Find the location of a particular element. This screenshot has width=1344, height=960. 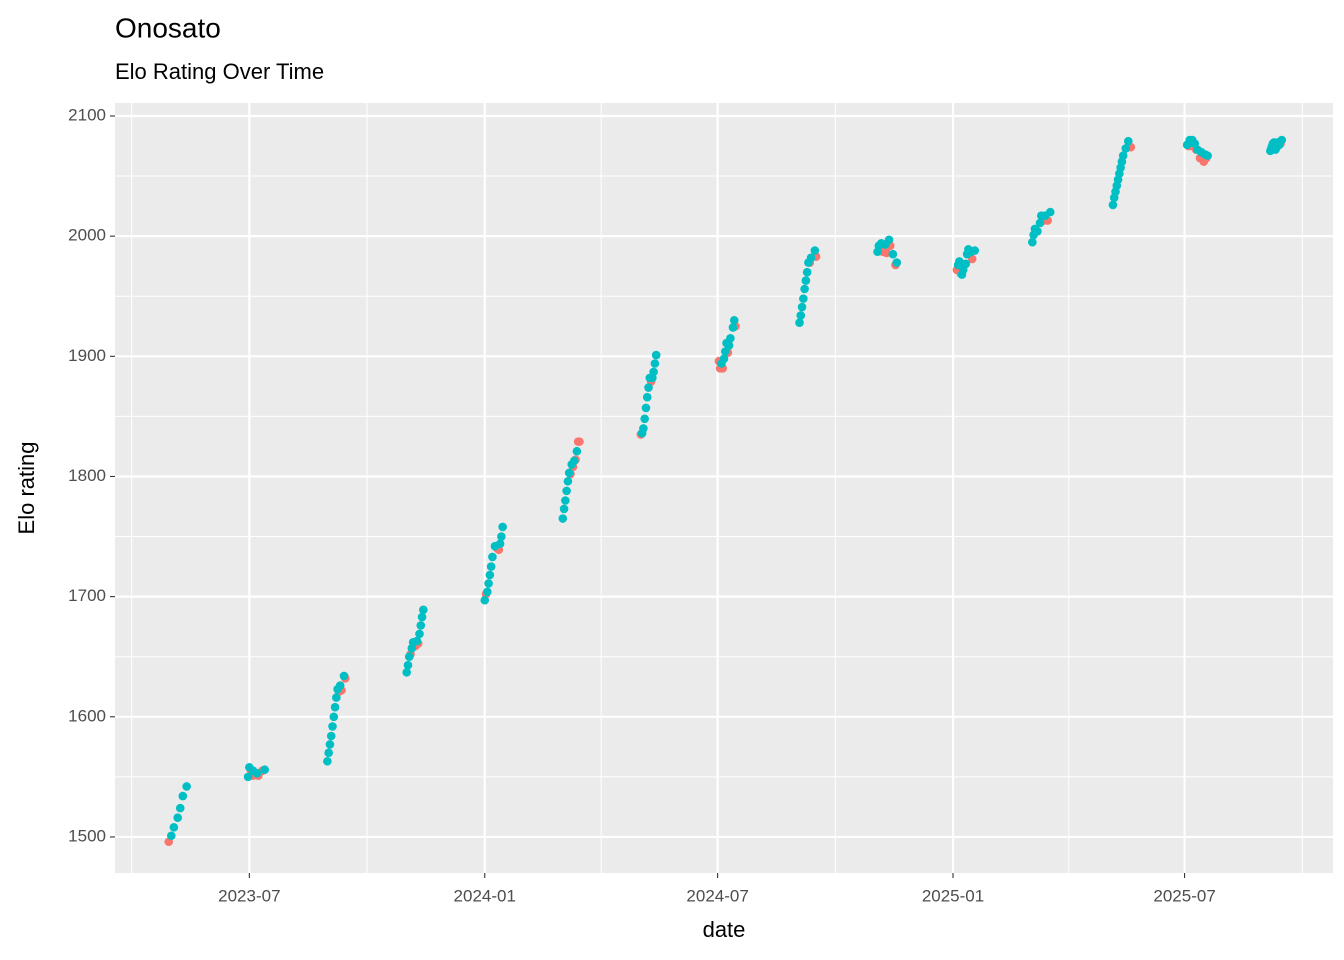

x-tick-label: 2025-01 is located at coordinates (953, 895).